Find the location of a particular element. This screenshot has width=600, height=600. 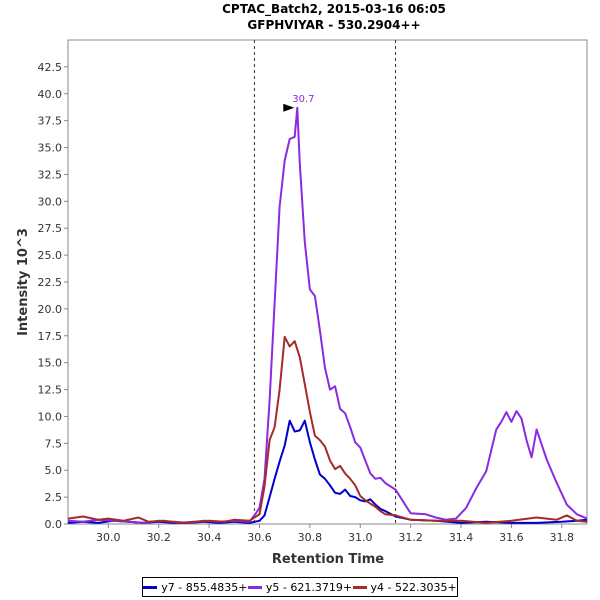

legend-item-y4: y4 - 522.3035+ is located at coordinates (404, 587).